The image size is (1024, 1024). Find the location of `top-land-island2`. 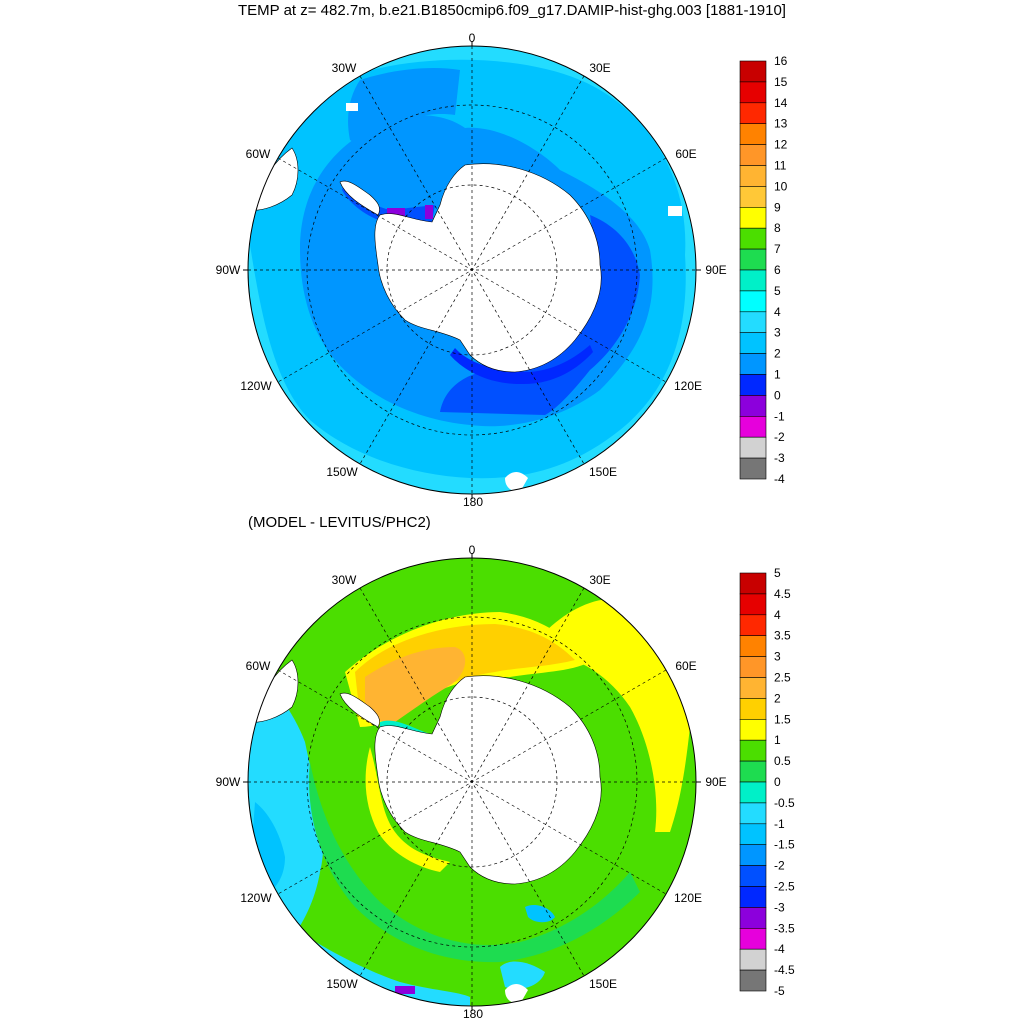

top-land-island2 is located at coordinates (352, 107).